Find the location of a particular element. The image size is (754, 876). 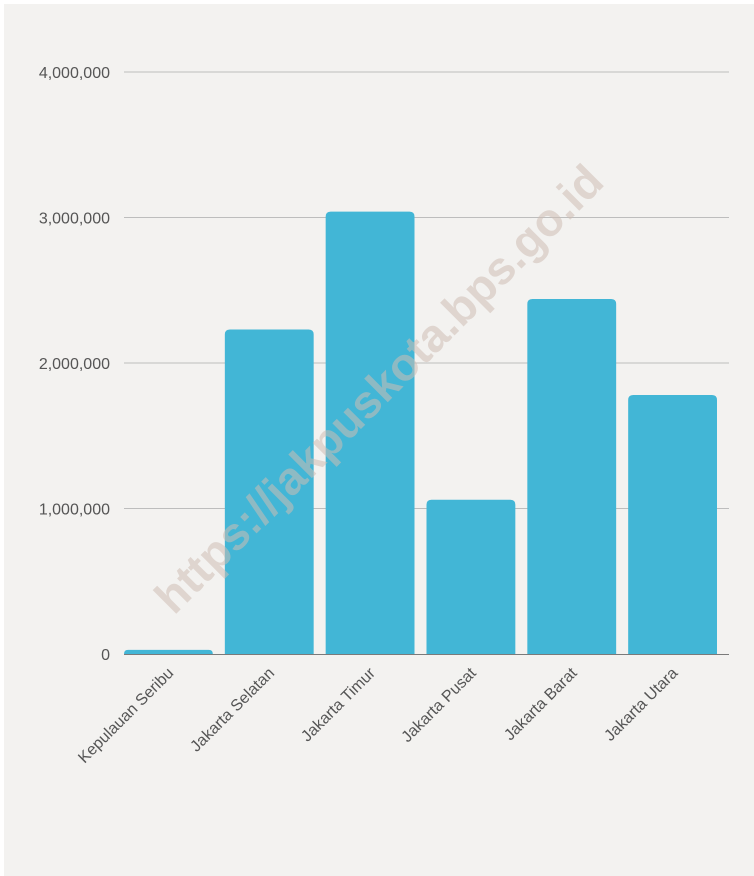

y-tick-label: 1,000,000 is located at coordinates (74, 510).